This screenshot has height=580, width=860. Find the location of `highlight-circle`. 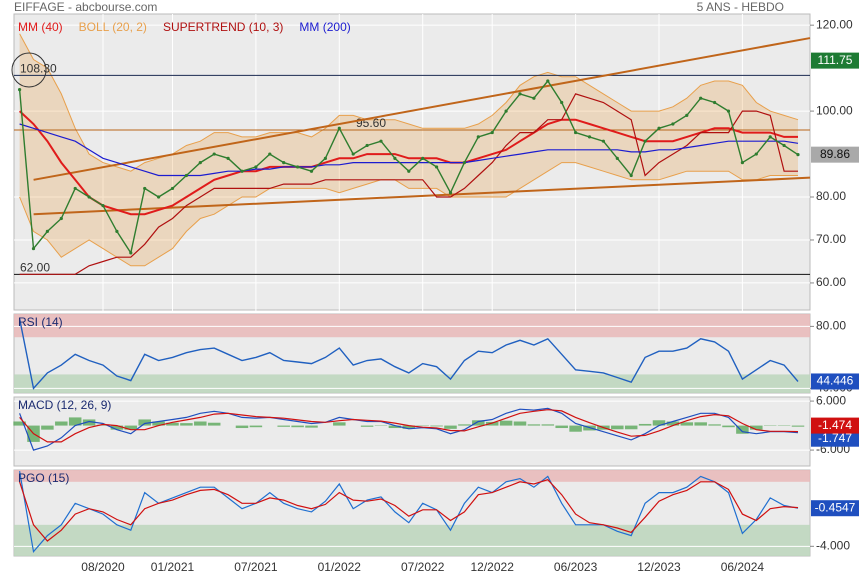

highlight-circle is located at coordinates (29, 70).